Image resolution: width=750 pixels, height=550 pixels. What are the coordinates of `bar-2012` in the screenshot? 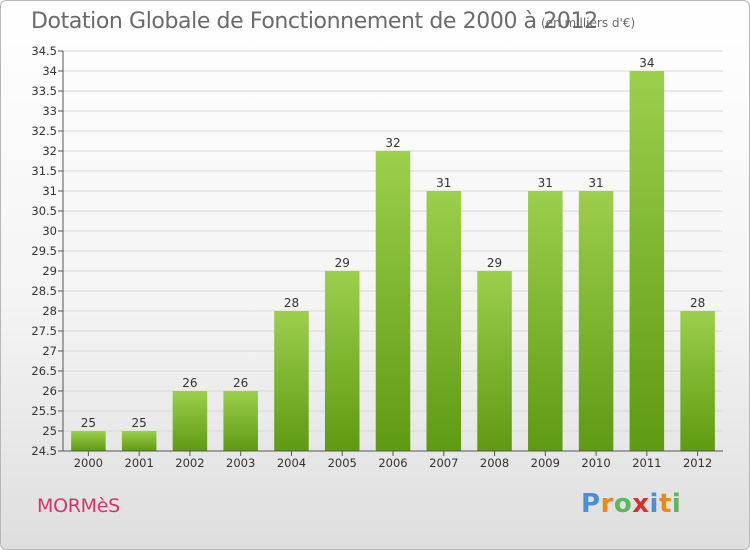 It's located at (697, 381).